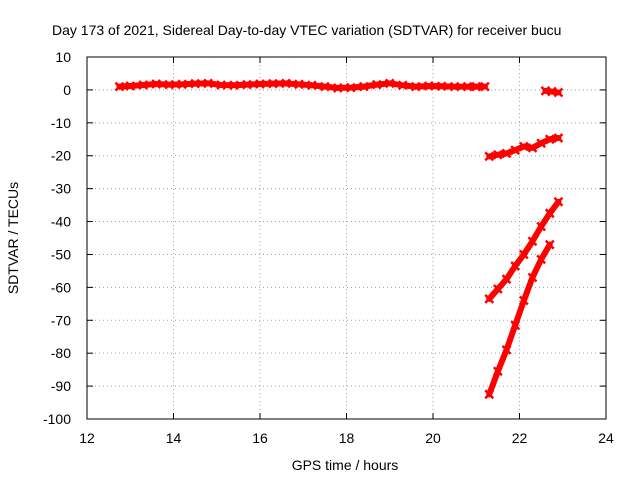 The height and width of the screenshot is (480, 640). Describe the element at coordinates (87, 438) in the screenshot. I see `x-tick-label: 12` at that location.